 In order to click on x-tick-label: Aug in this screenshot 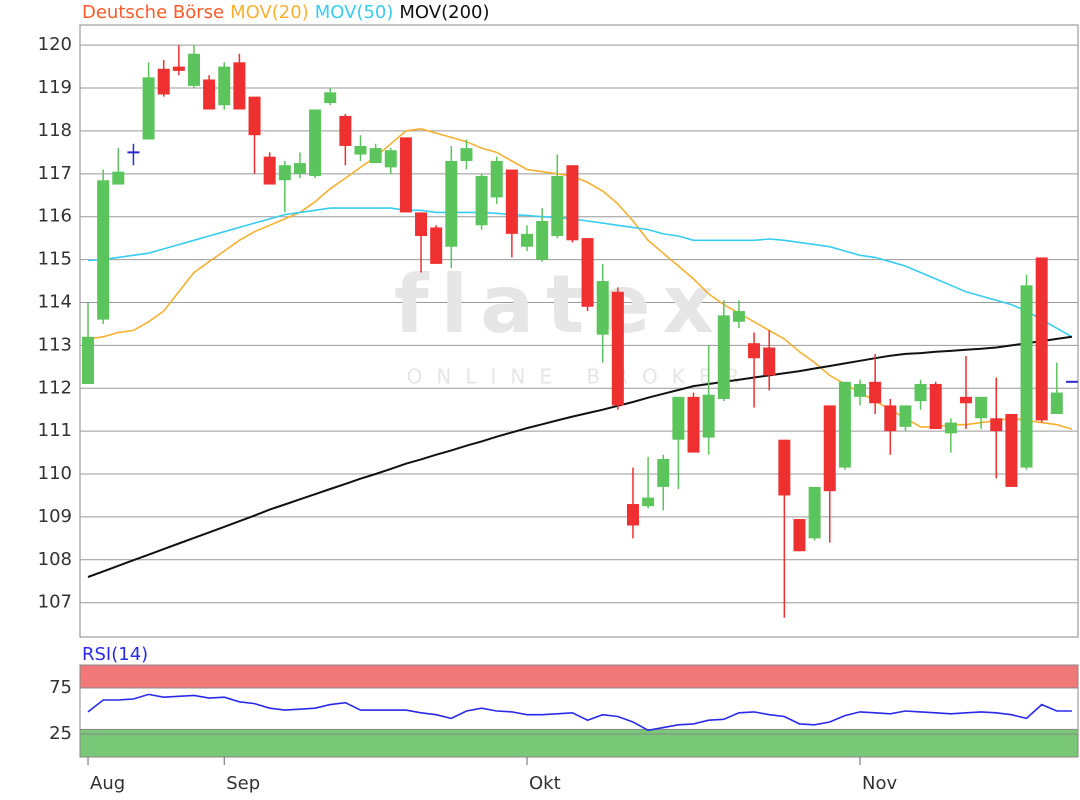, I will do `click(107, 783)`.